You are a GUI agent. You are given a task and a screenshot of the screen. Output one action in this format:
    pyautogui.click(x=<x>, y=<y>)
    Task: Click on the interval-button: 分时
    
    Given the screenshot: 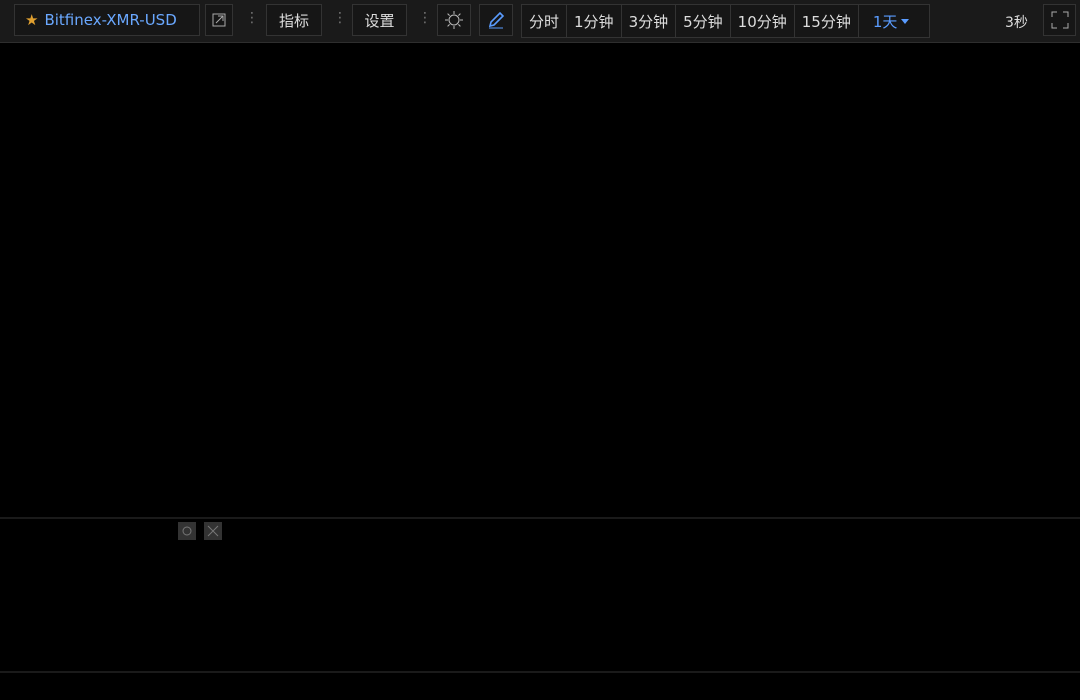 What is the action you would take?
    pyautogui.click(x=544, y=21)
    